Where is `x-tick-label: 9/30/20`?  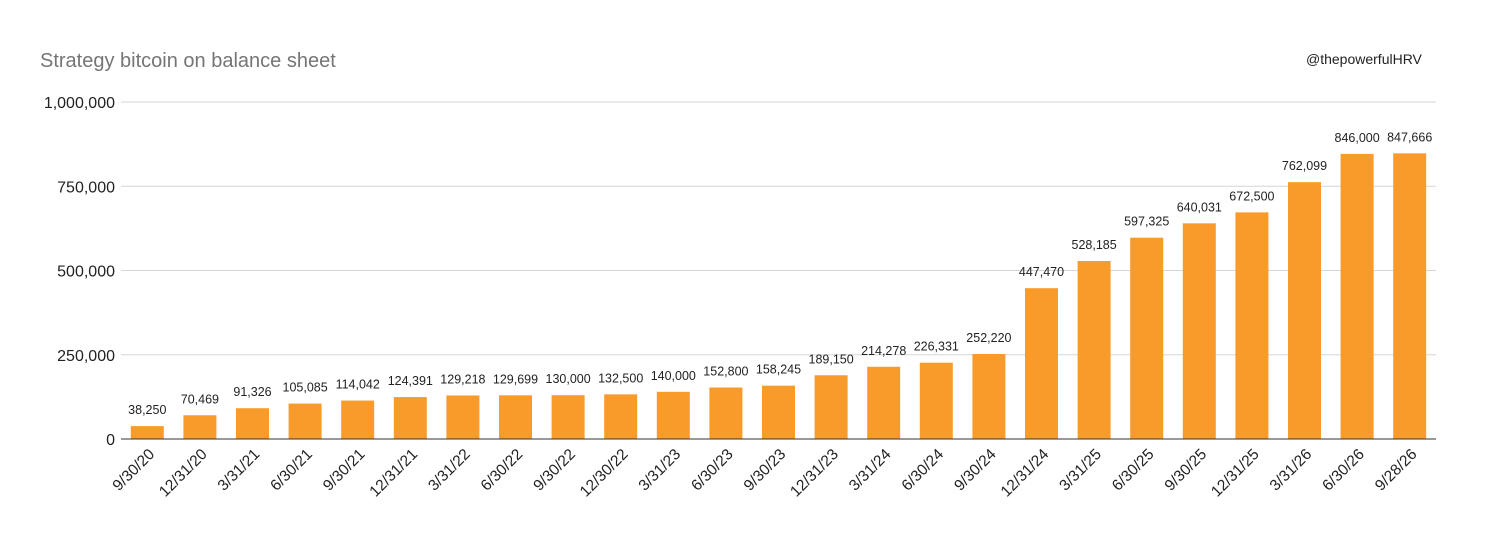
x-tick-label: 9/30/20 is located at coordinates (134, 470).